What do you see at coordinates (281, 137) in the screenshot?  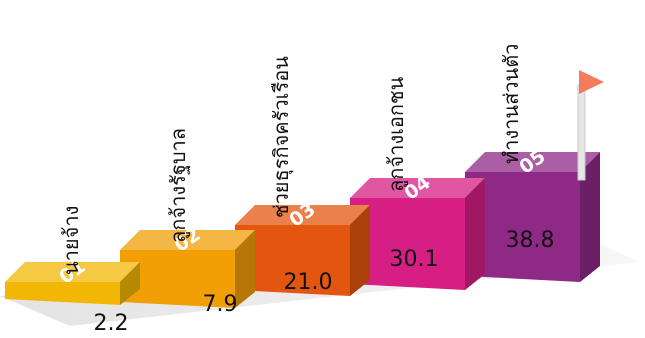 I see `category-label-03: ช่วยธุรกิจครัวเรือน` at bounding box center [281, 137].